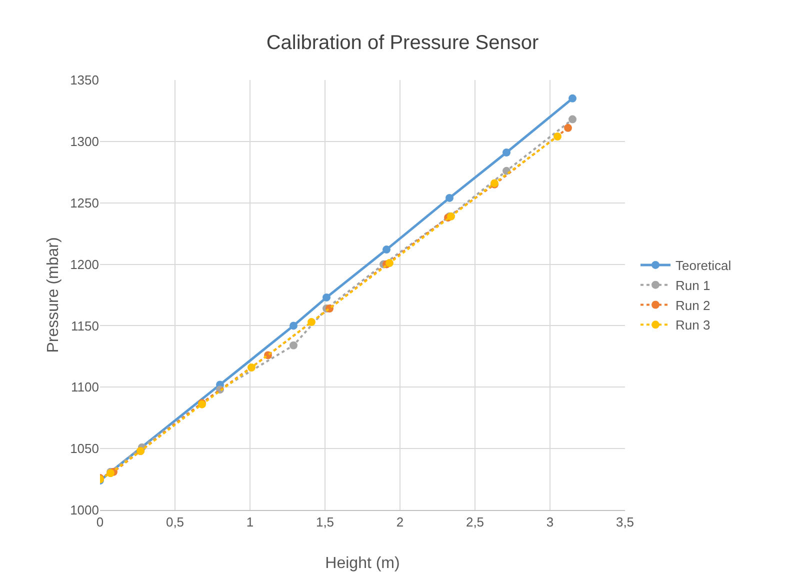 Image resolution: width=805 pixels, height=580 pixels. What do you see at coordinates (175, 522) in the screenshot?
I see `x-tick-label: 0,5` at bounding box center [175, 522].